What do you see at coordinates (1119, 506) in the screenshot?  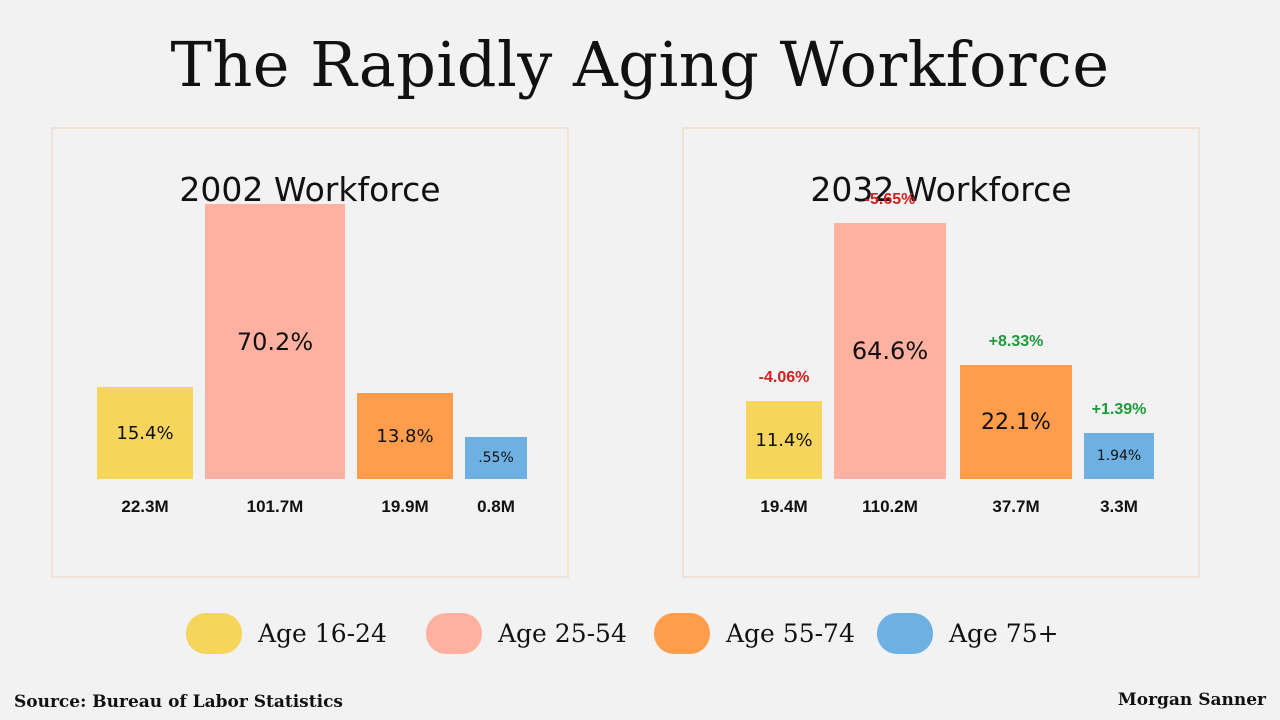 I see `count-label-2032-age-75-plus: 3.3M` at bounding box center [1119, 506].